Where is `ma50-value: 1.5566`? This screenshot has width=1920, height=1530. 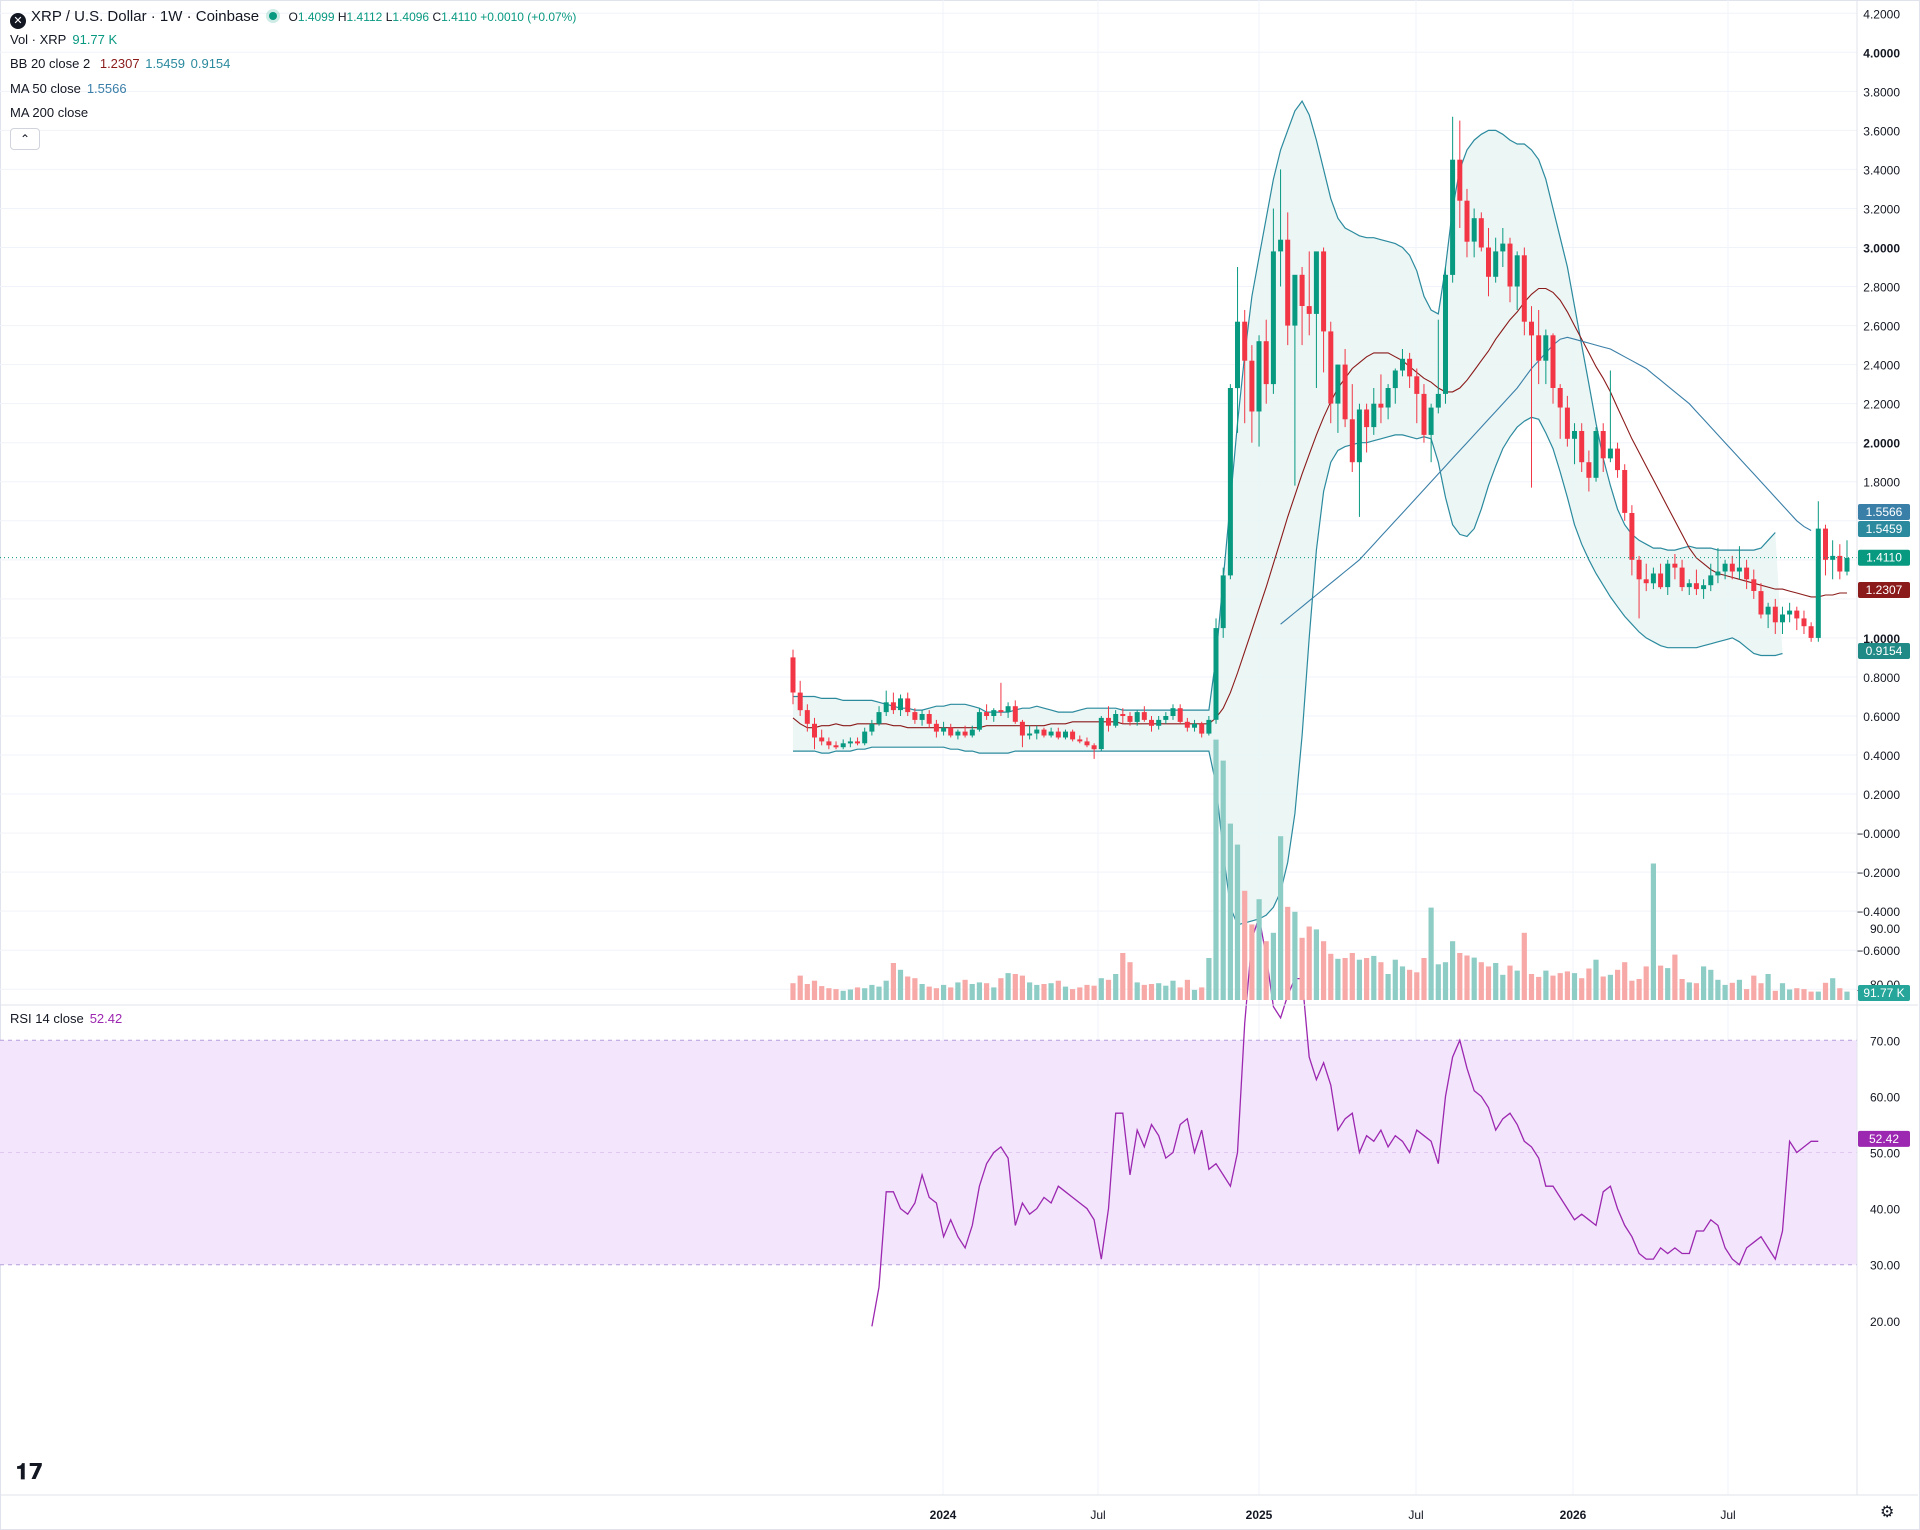 ma50-value: 1.5566 is located at coordinates (106, 88).